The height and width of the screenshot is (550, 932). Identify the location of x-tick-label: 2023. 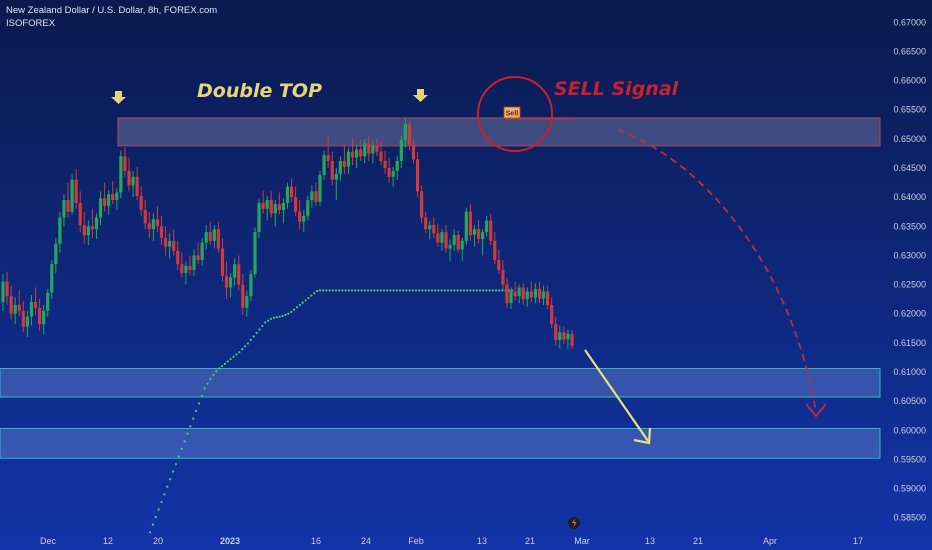
(230, 541).